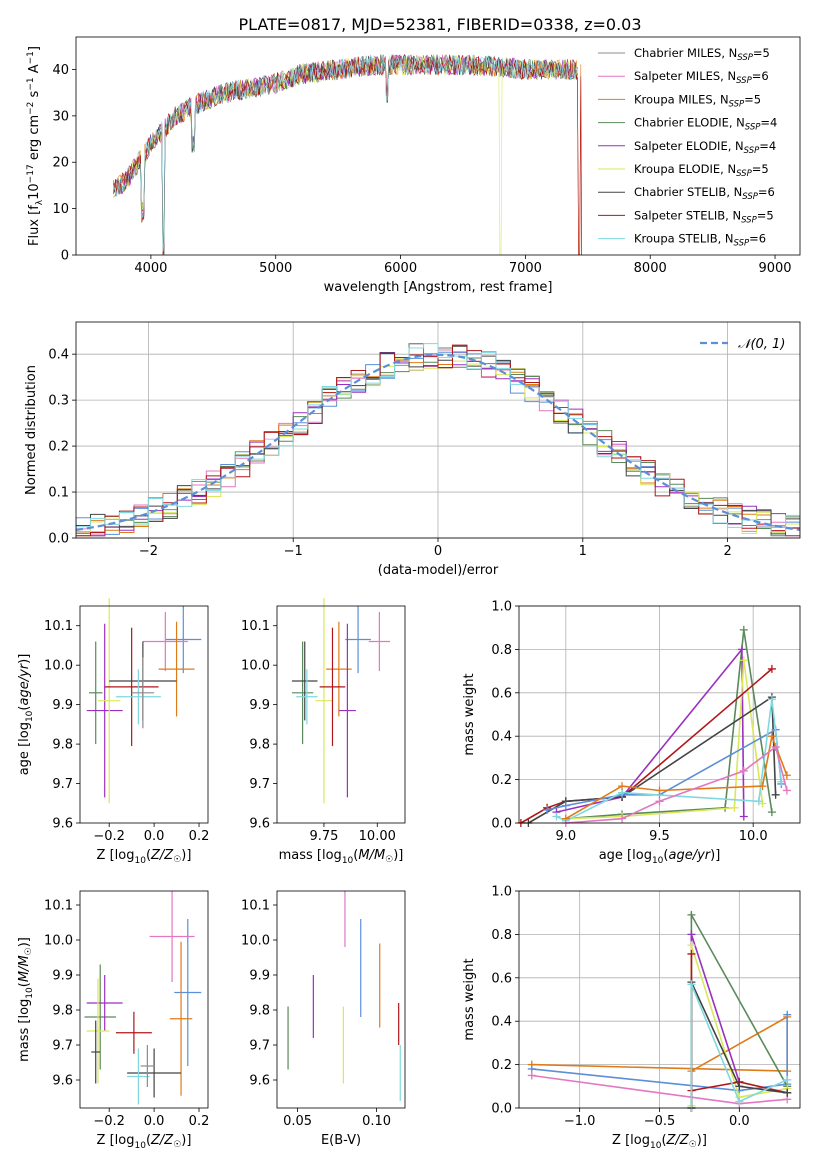  Describe the element at coordinates (469, 999) in the screenshot. I see `weight_vs_Z-ylabel: mass weight` at that location.